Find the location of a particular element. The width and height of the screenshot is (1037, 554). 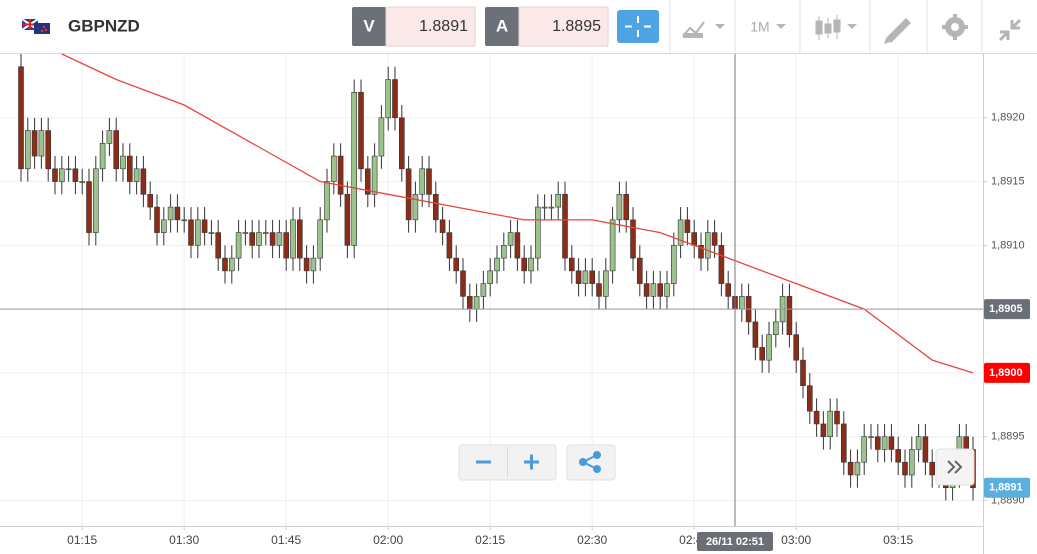

ask-button is located at coordinates (502, 26).